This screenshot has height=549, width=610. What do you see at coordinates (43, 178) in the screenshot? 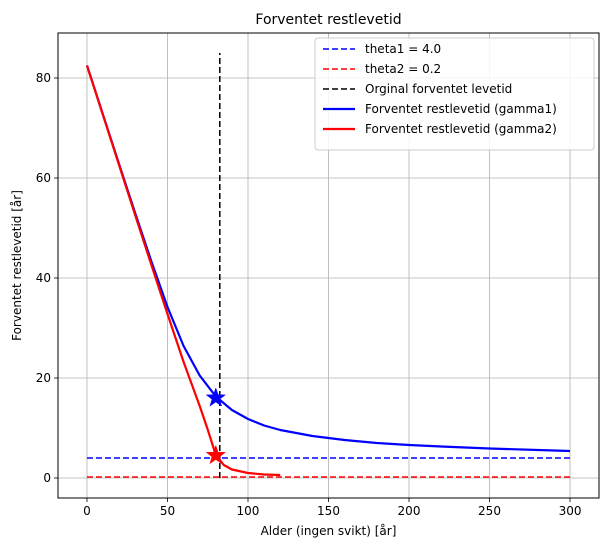
I see `y-tick-label: 60` at bounding box center [43, 178].